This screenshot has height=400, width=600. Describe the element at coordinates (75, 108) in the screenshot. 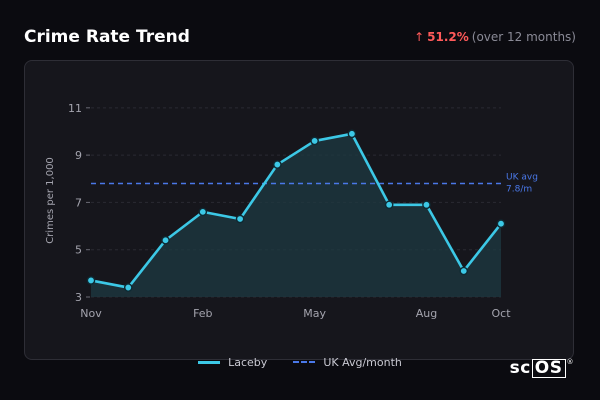

I see `y-tick-label-11: 11` at that location.